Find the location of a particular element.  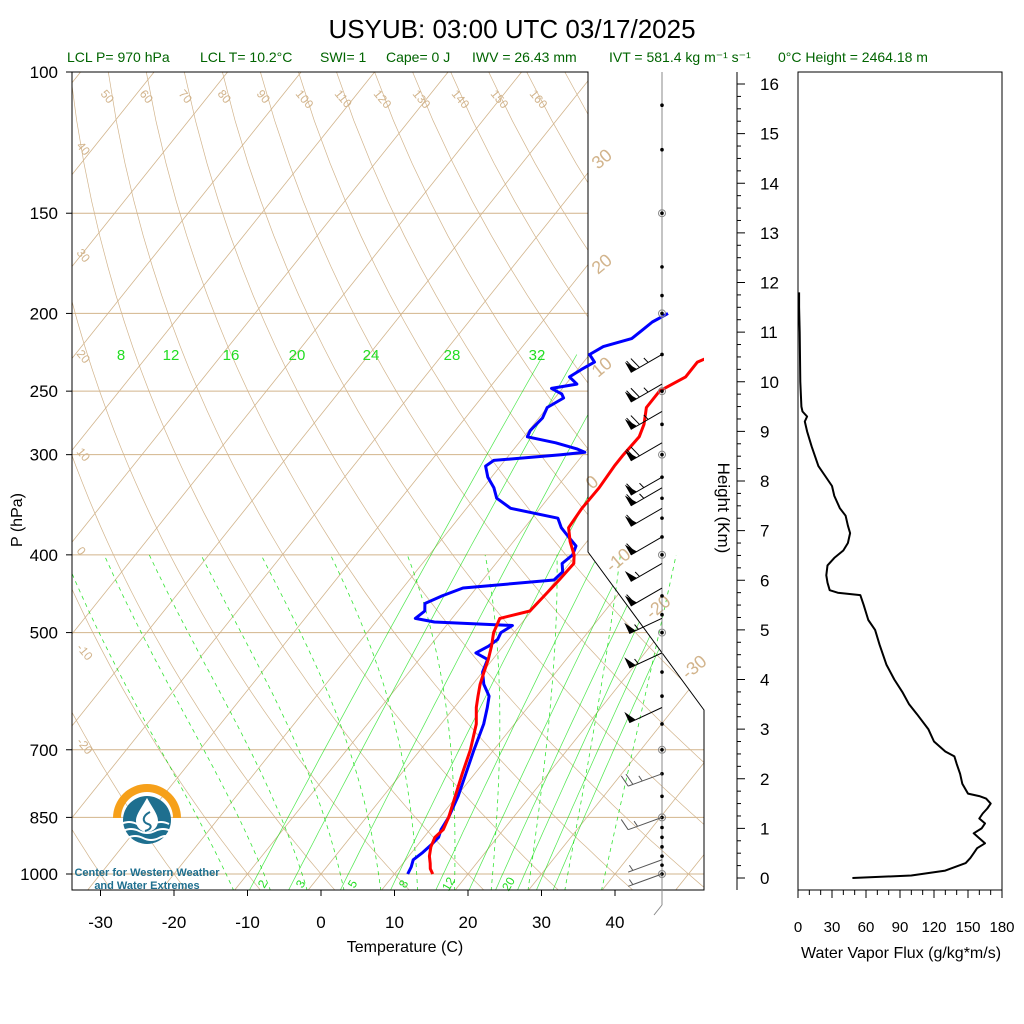

stat-ivt: IVT = 581.4 kg m⁻¹ s⁻¹ is located at coordinates (680, 57).